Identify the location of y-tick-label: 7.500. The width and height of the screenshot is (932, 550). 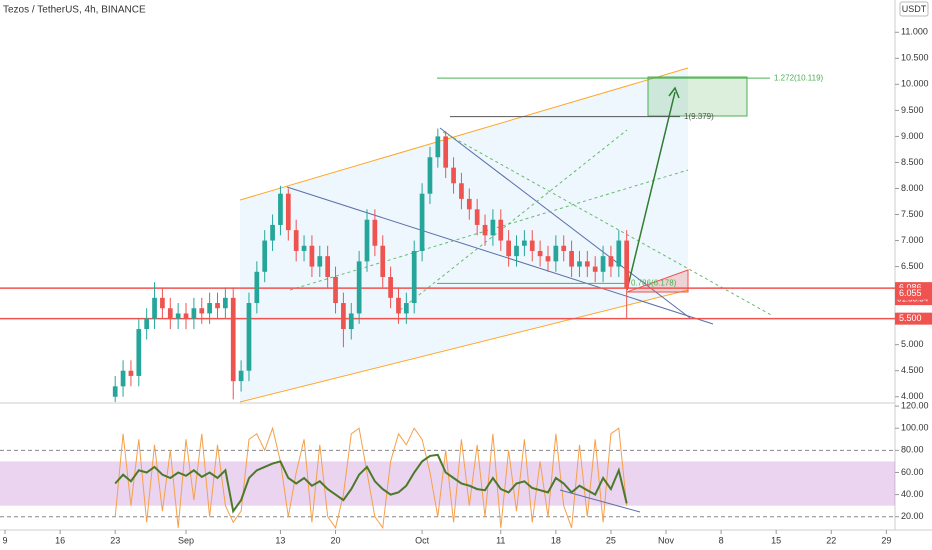
(912, 214).